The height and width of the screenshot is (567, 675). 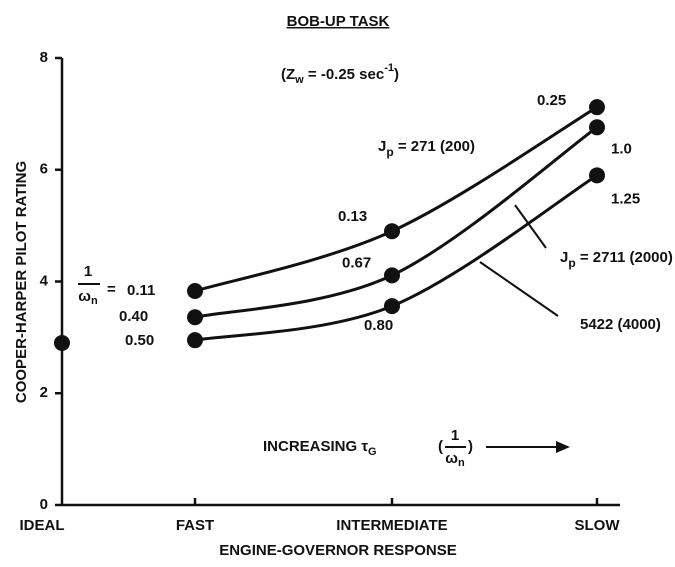 What do you see at coordinates (139, 340) in the screenshot?
I see `point-label: 0.50` at bounding box center [139, 340].